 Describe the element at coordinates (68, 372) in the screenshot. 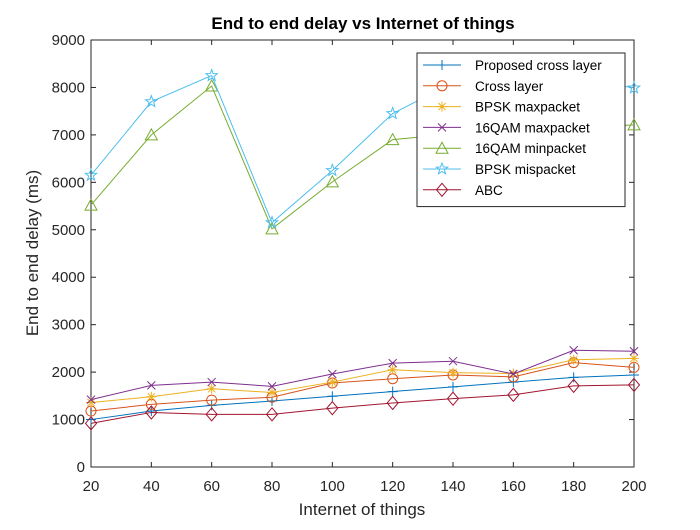

I see `y-tick-label: 2000` at that location.